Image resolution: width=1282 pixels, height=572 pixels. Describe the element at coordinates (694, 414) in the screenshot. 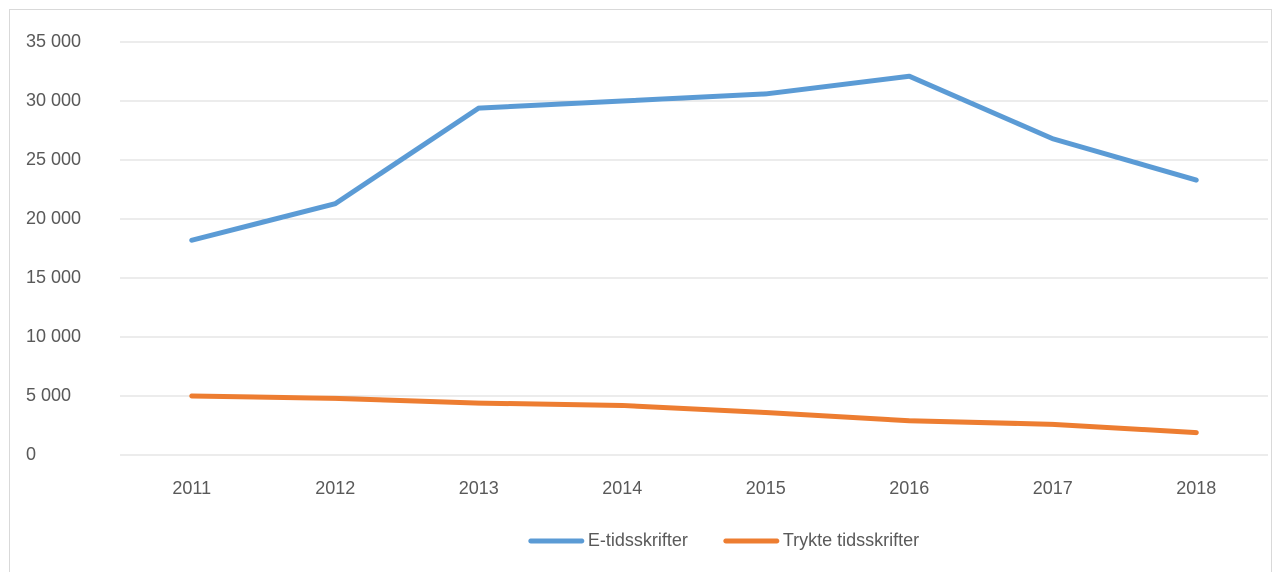

I see `series-line` at that location.